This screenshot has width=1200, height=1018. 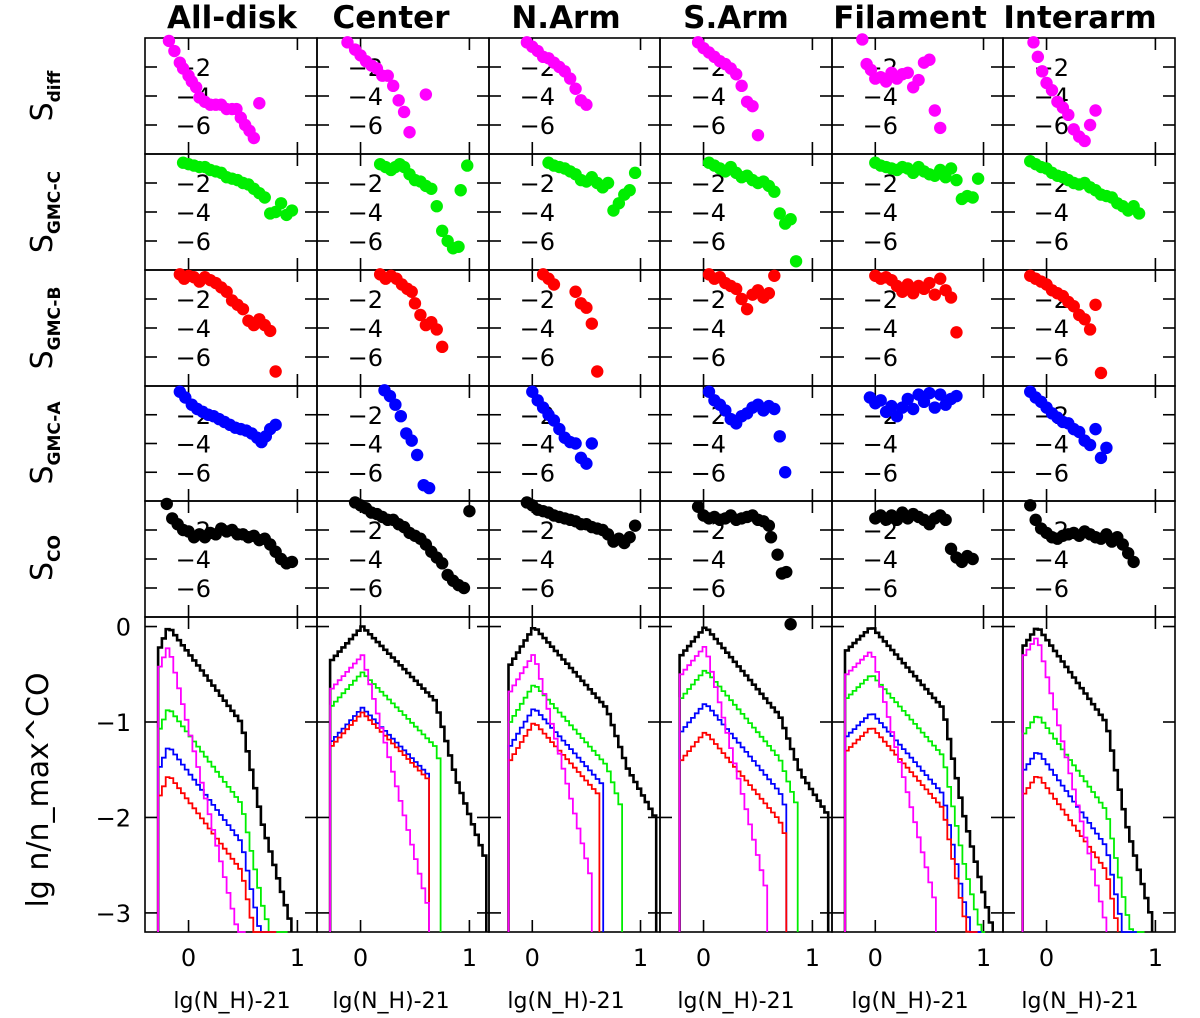 What do you see at coordinates (365, 560) in the screenshot?
I see `y-tick-label-1-4-1: −4` at bounding box center [365, 560].